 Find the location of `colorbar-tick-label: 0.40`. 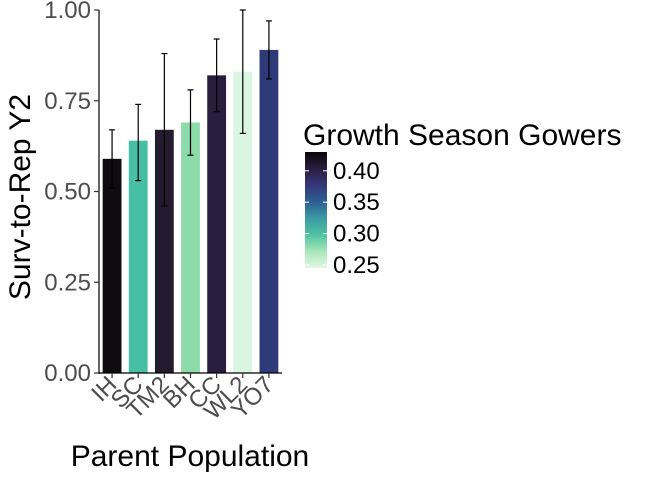

colorbar-tick-label: 0.40 is located at coordinates (356, 171).